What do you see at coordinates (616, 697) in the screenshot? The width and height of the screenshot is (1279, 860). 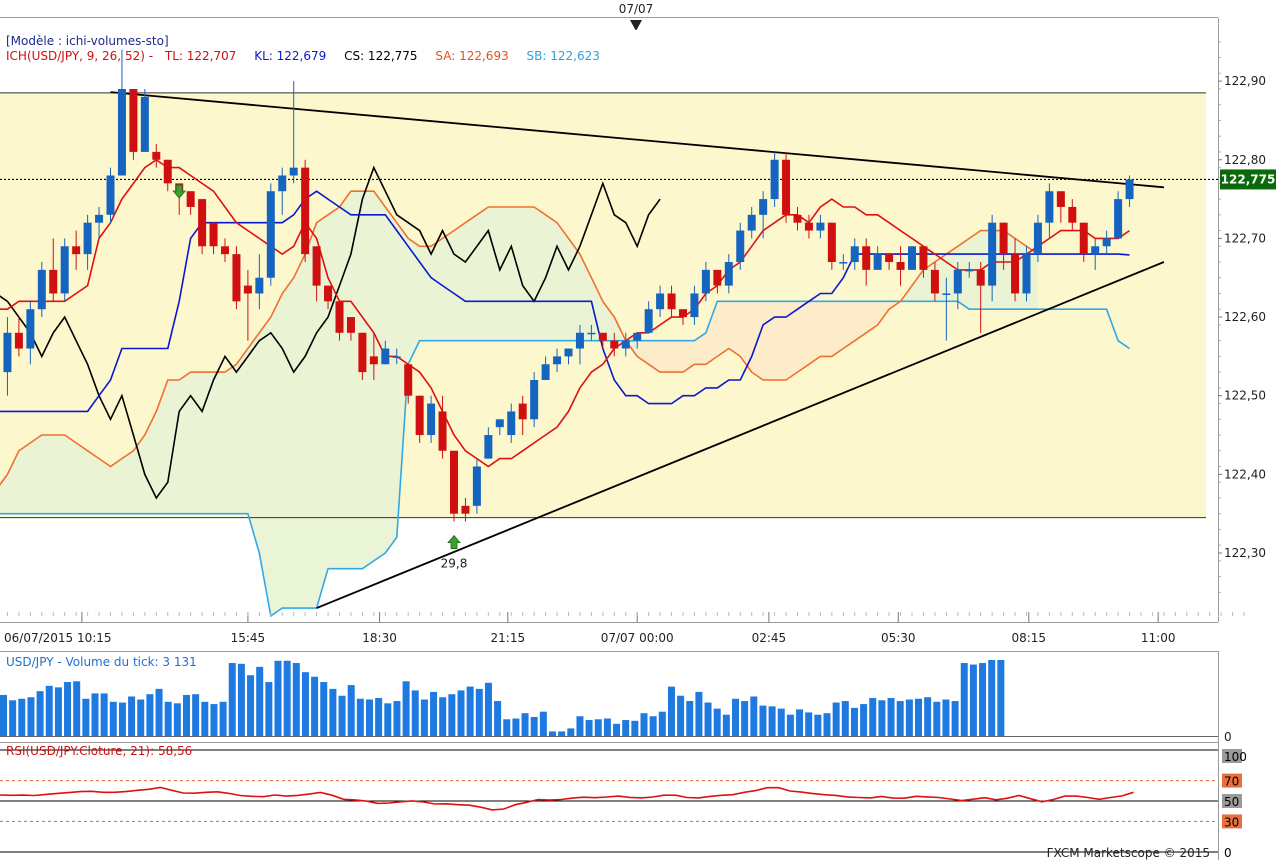 I see `volume-panel: USD/JPY - Volume du tick: 3 131 0` at bounding box center [616, 697].